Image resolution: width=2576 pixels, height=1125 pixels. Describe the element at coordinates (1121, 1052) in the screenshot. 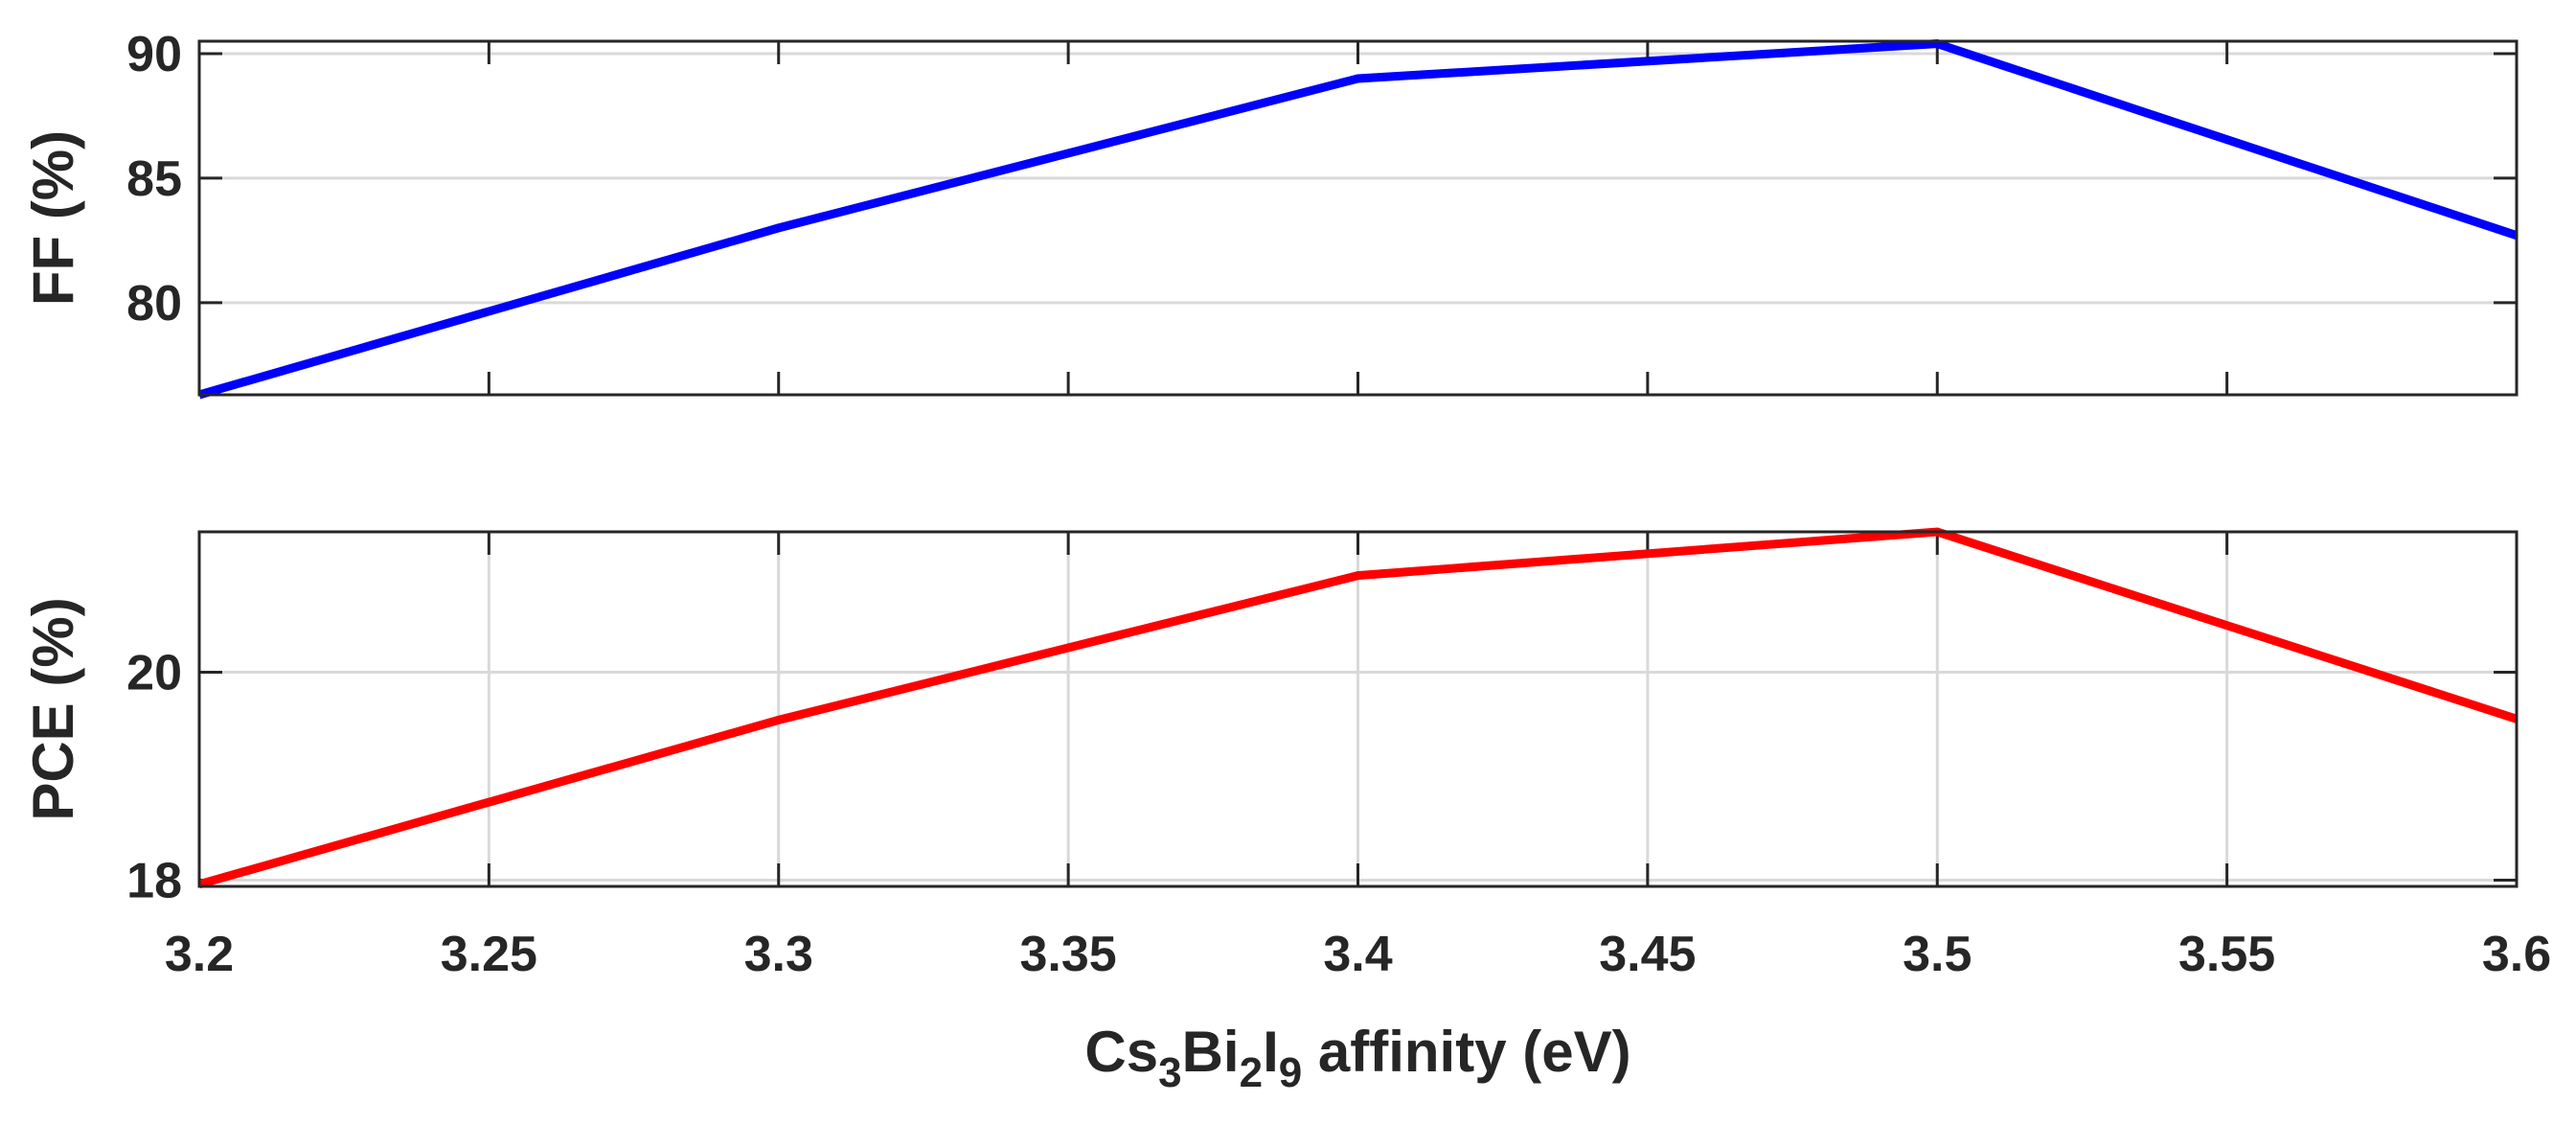

I see `x-axis-label-part: Cs` at that location.